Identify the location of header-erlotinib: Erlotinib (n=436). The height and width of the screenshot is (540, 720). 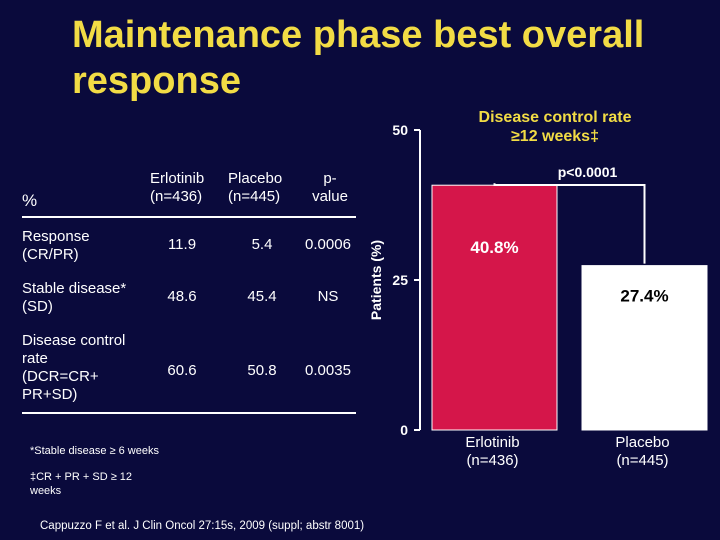
(177, 188).